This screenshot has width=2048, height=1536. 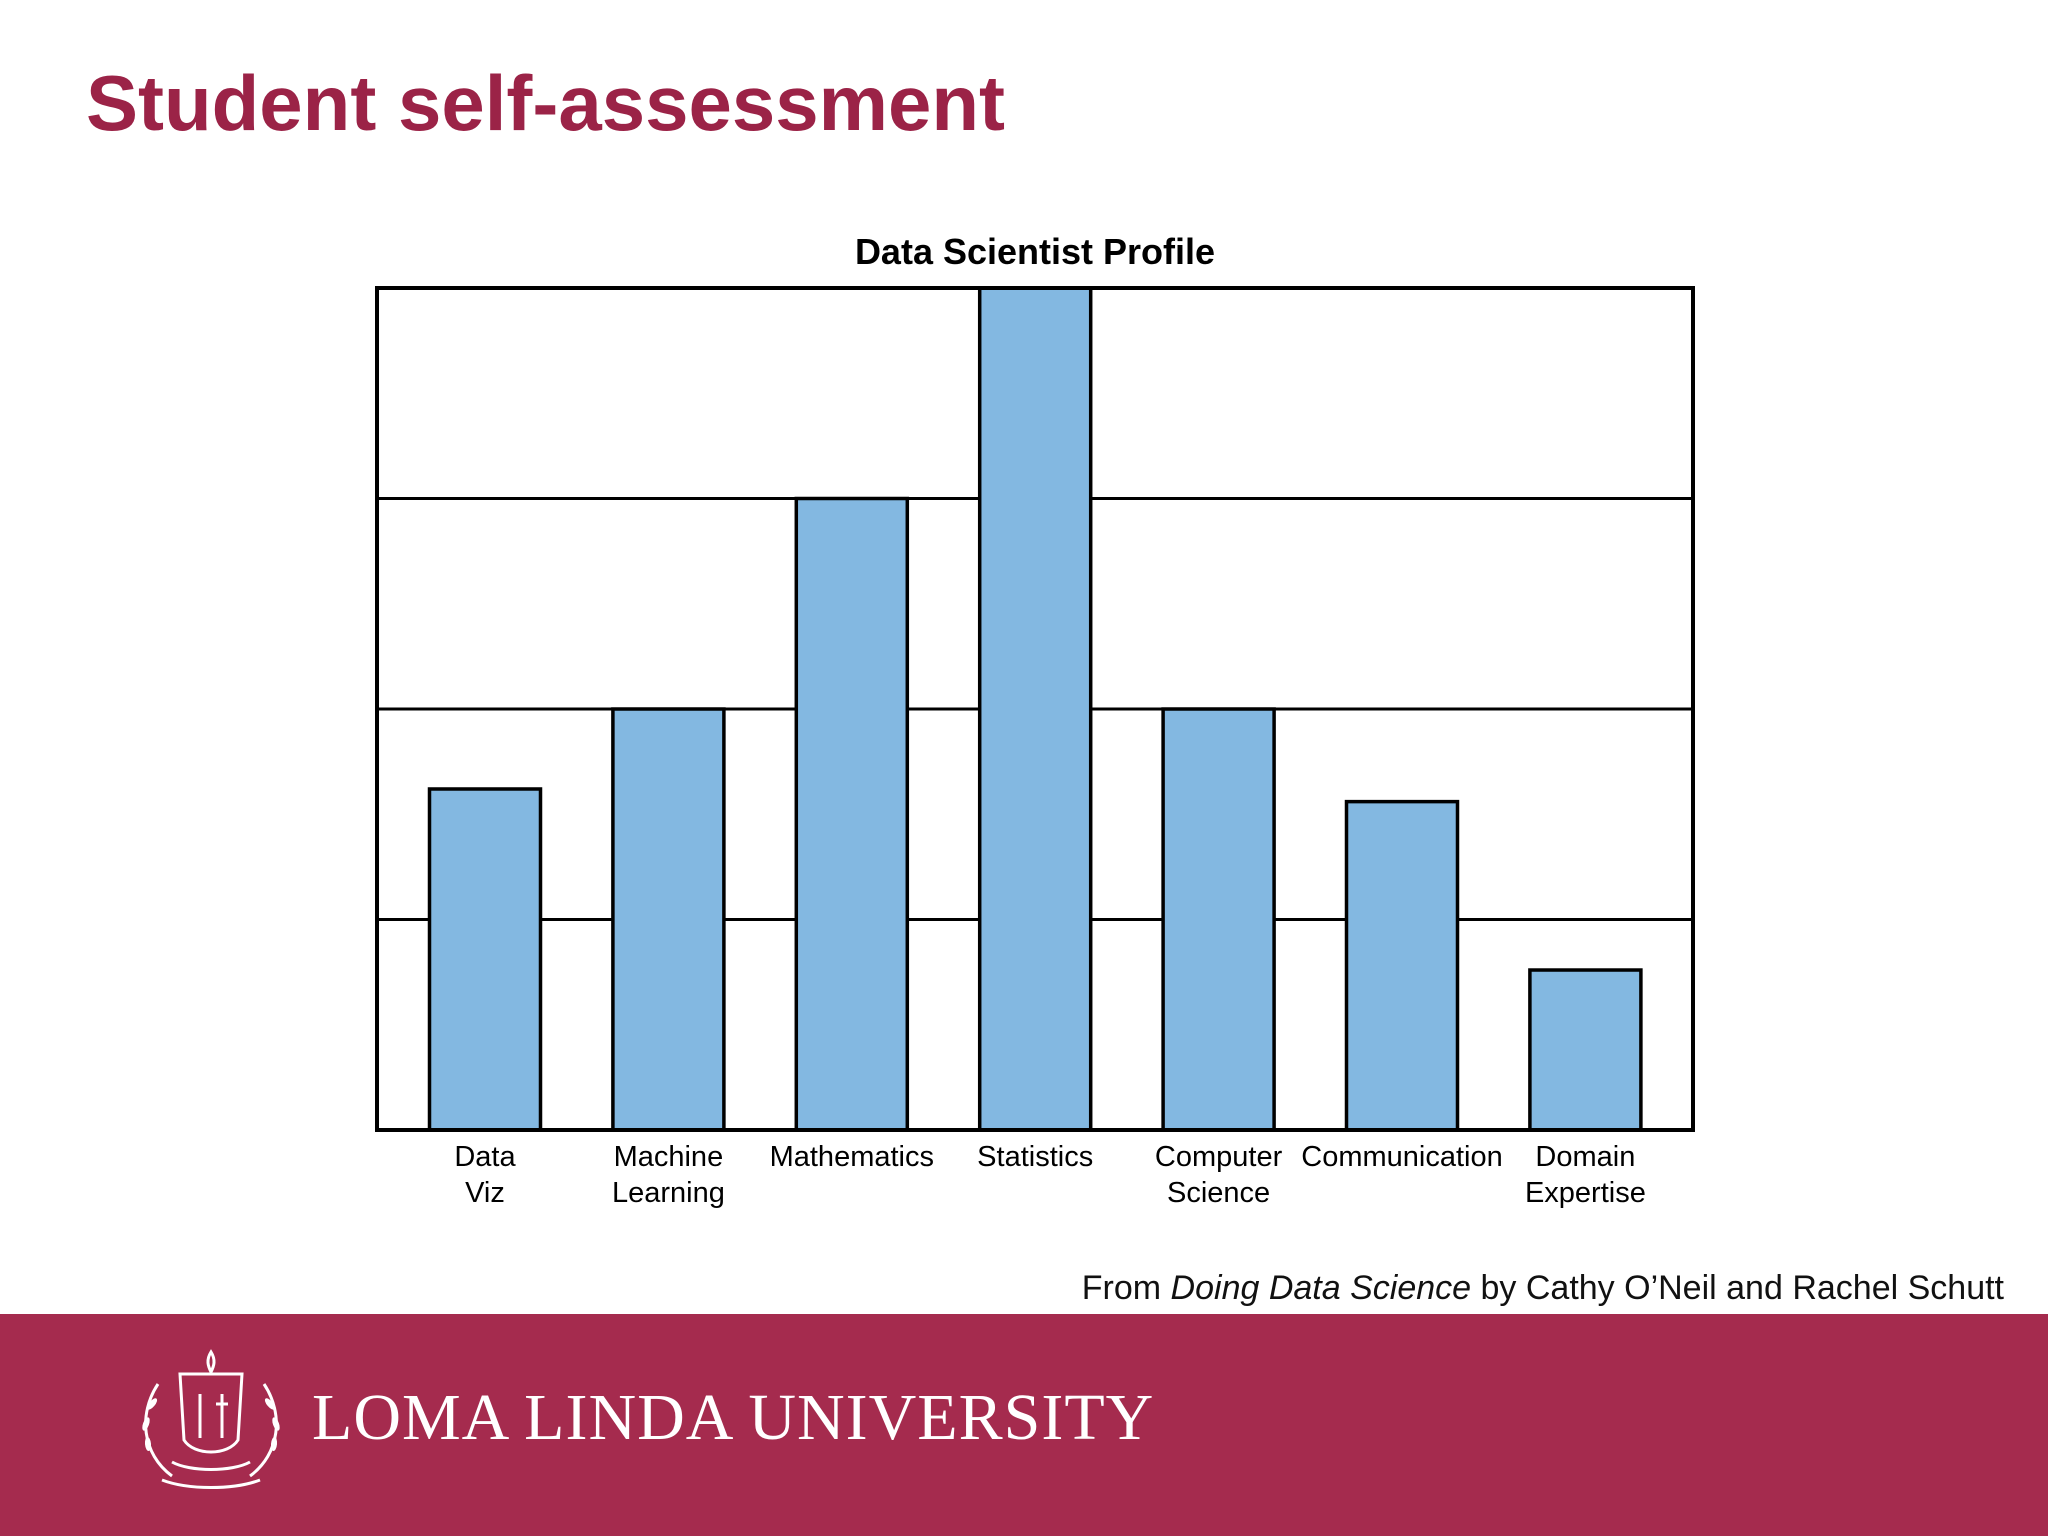 I want to click on x-tick-label-statistics: Statistics, so click(x=1035, y=1157).